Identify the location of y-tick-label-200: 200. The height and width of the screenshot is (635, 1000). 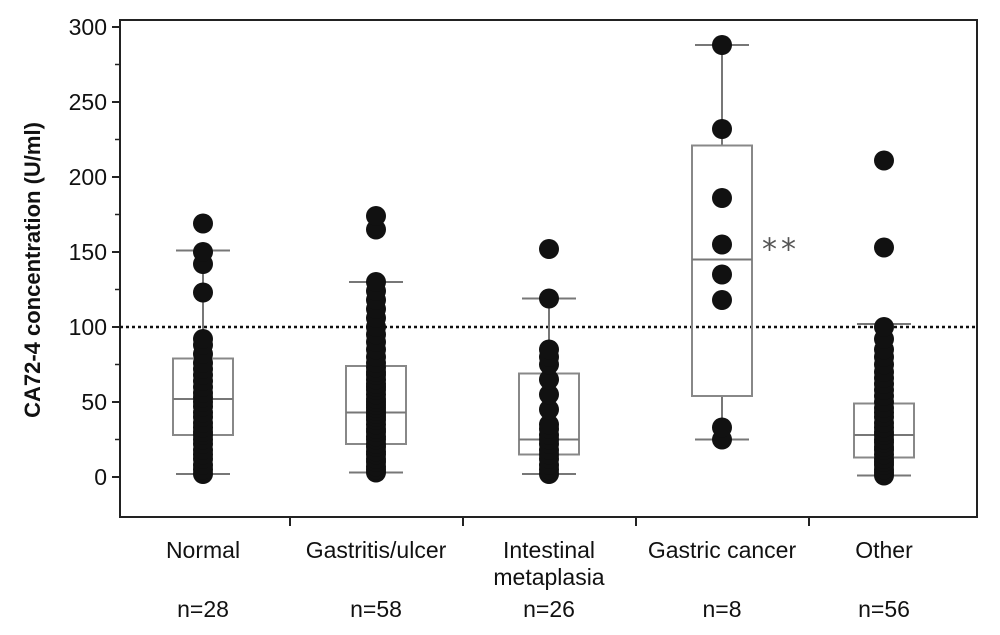
(88, 177).